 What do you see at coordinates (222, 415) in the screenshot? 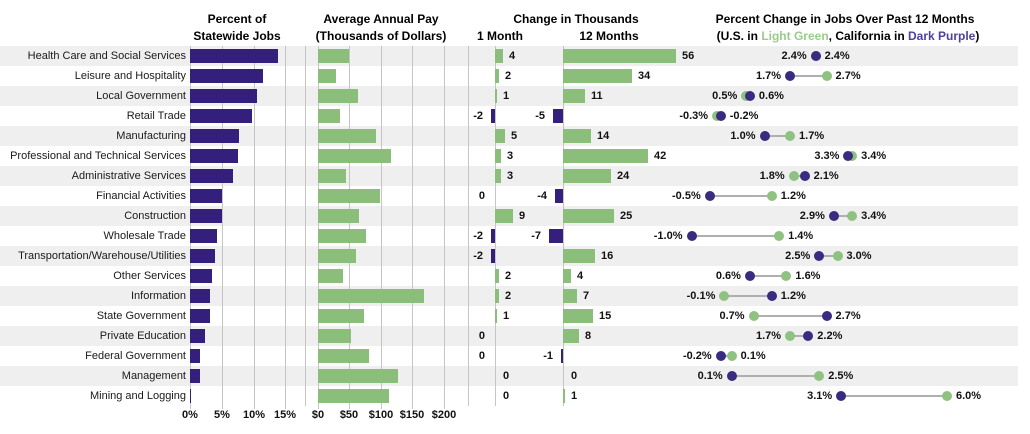
I see `axis-tick-label: 5%` at bounding box center [222, 415].